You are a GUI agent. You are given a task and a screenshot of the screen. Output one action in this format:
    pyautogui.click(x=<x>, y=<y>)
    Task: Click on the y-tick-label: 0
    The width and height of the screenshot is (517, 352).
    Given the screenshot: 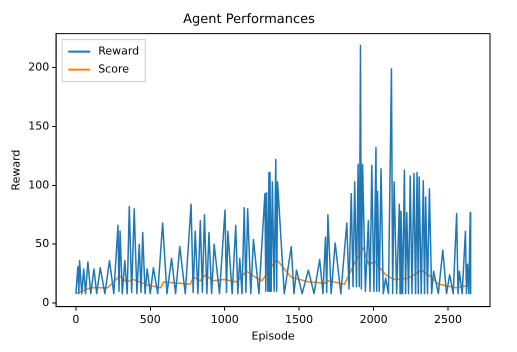 What is the action you would take?
    pyautogui.click(x=46, y=302)
    